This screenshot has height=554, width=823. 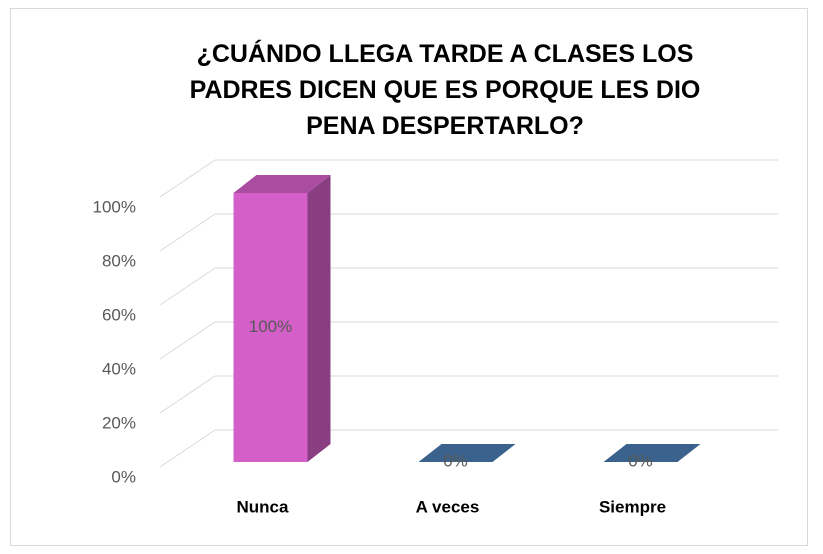 I want to click on y-tick-label: 20%, so click(x=119, y=422).